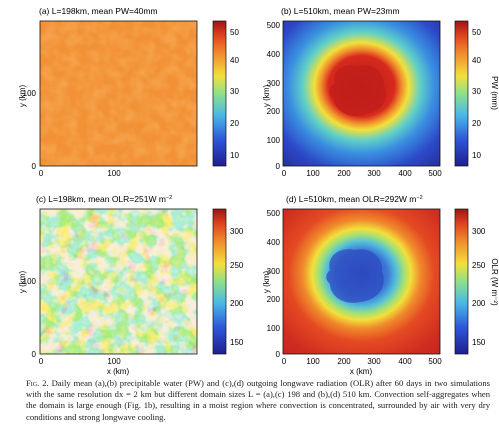 This screenshot has width=499, height=443. I want to click on panel-c-colorbar: 300 250 200 150, so click(228, 281).